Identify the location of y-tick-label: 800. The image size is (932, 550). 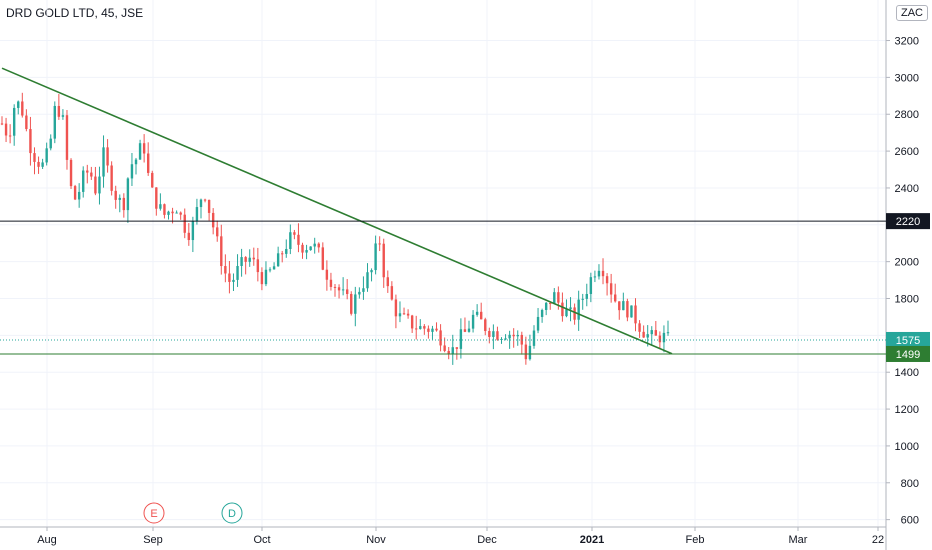
(910, 484).